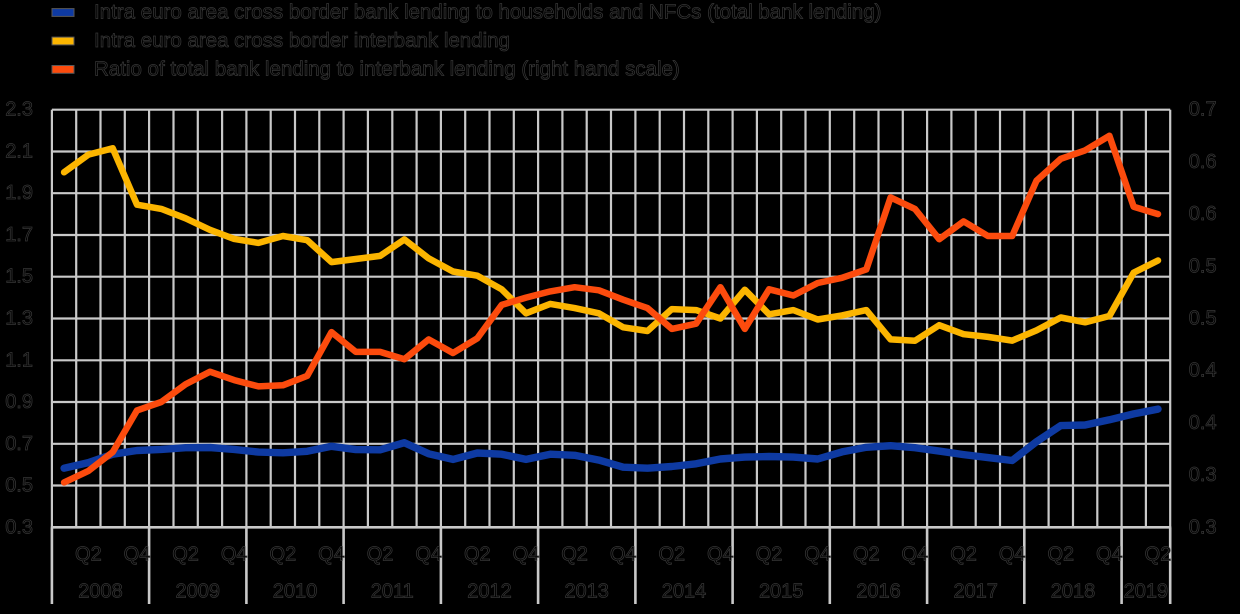 This screenshot has height=614, width=1240. Describe the element at coordinates (975, 591) in the screenshot. I see `svg-text: 2017` at that location.